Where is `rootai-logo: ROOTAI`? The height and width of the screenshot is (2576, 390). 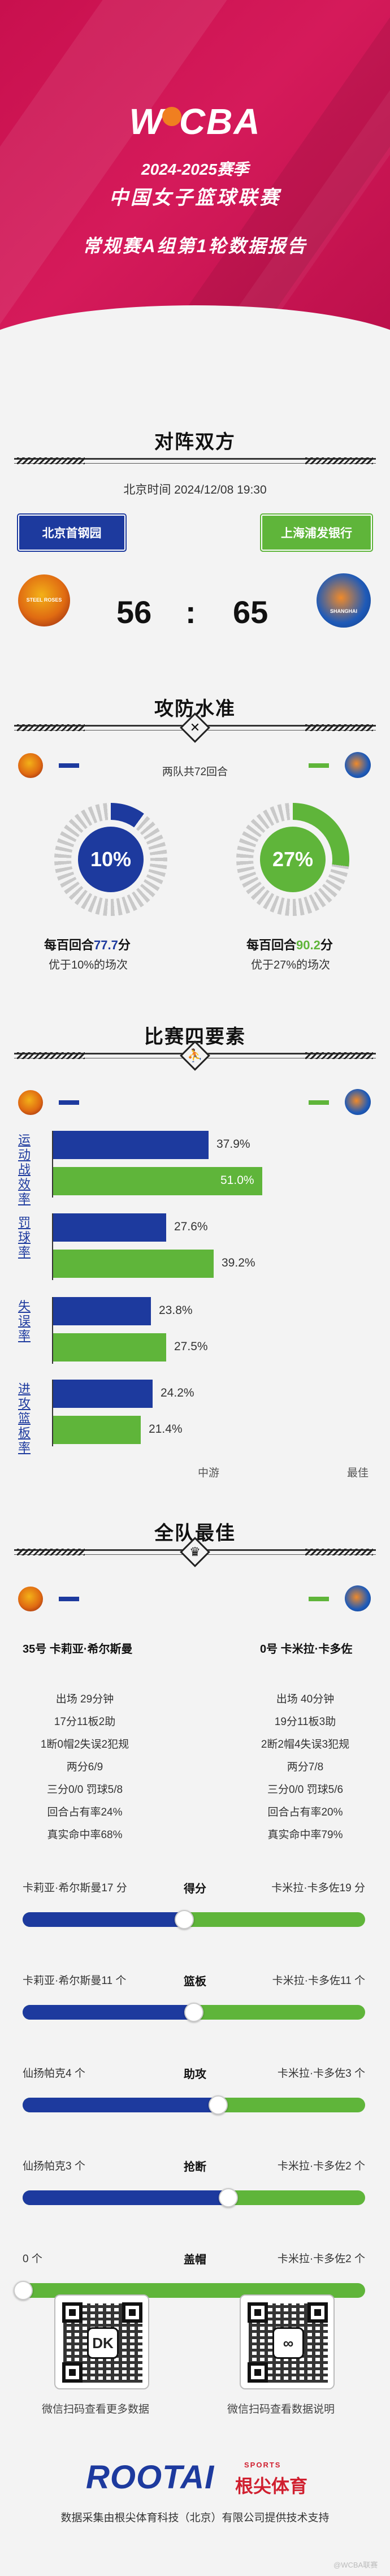 rootai-logo: ROOTAI is located at coordinates (150, 2477).